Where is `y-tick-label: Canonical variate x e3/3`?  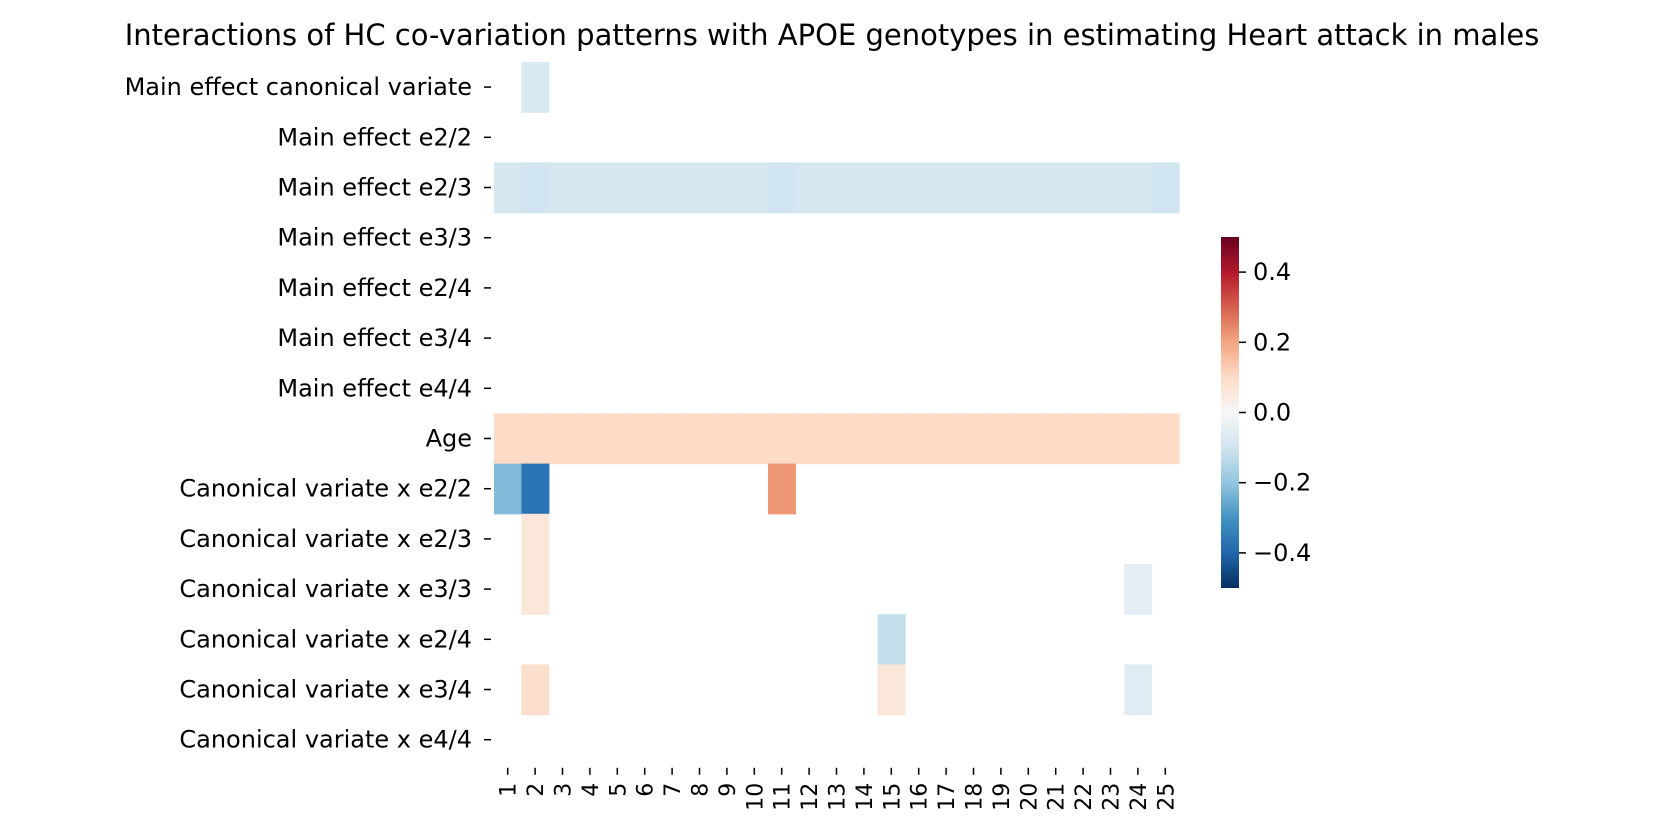 y-tick-label: Canonical variate x e3/3 is located at coordinates (325, 589).